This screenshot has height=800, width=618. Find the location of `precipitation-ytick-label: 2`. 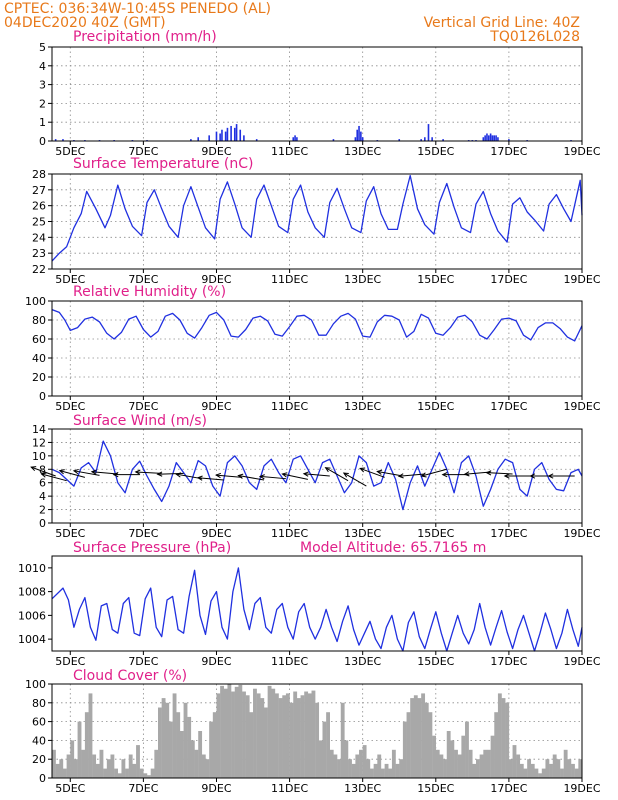

precipitation-ytick-label: 2 is located at coordinates (42, 103).